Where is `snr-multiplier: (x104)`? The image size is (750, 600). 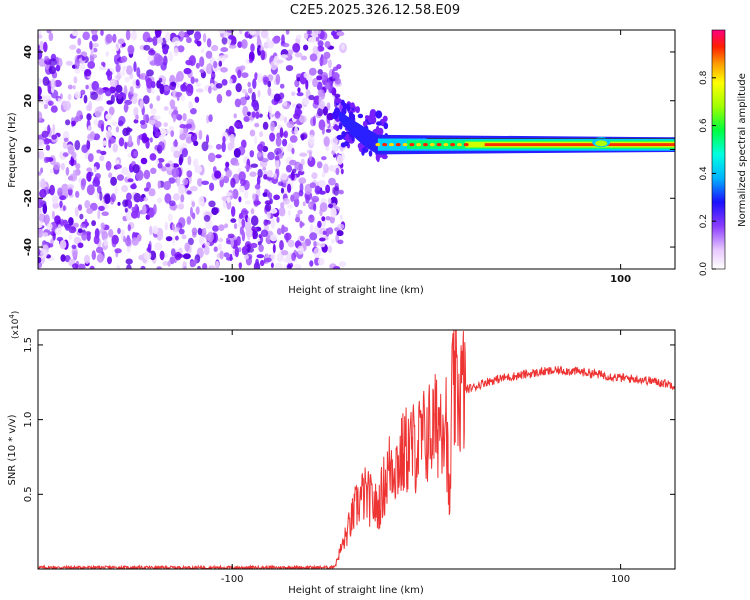
snr-multiplier: (x104) is located at coordinates (14, 325).